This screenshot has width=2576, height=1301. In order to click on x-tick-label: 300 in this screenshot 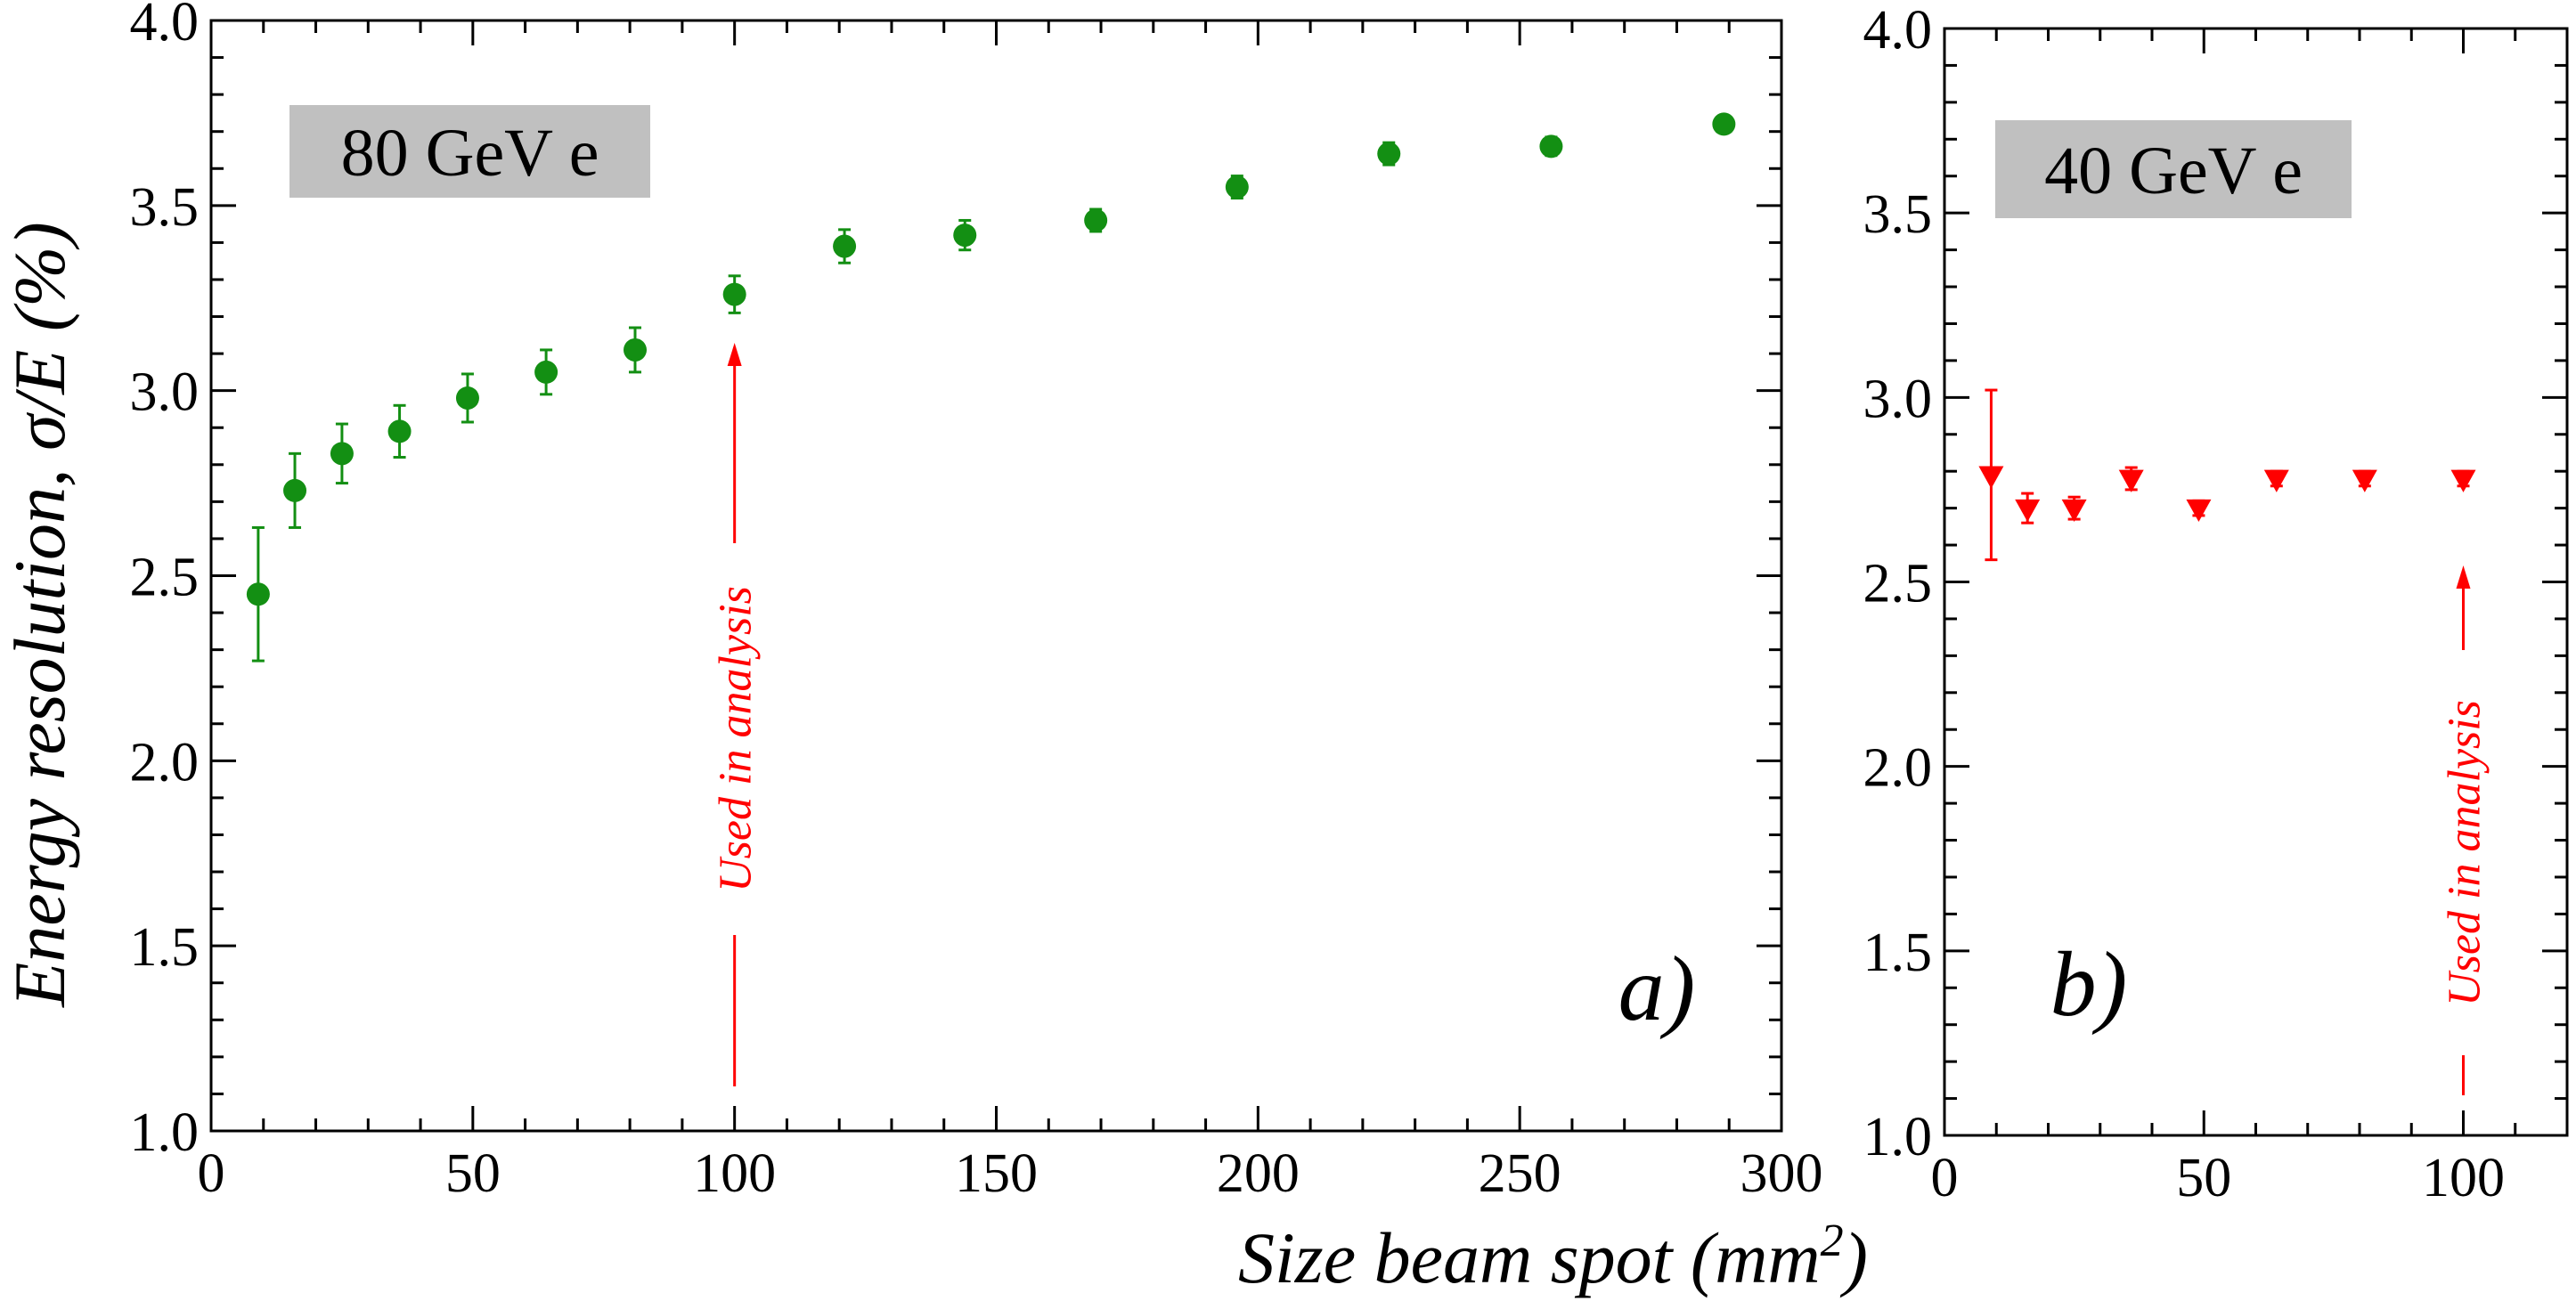, I will do `click(1782, 1173)`.